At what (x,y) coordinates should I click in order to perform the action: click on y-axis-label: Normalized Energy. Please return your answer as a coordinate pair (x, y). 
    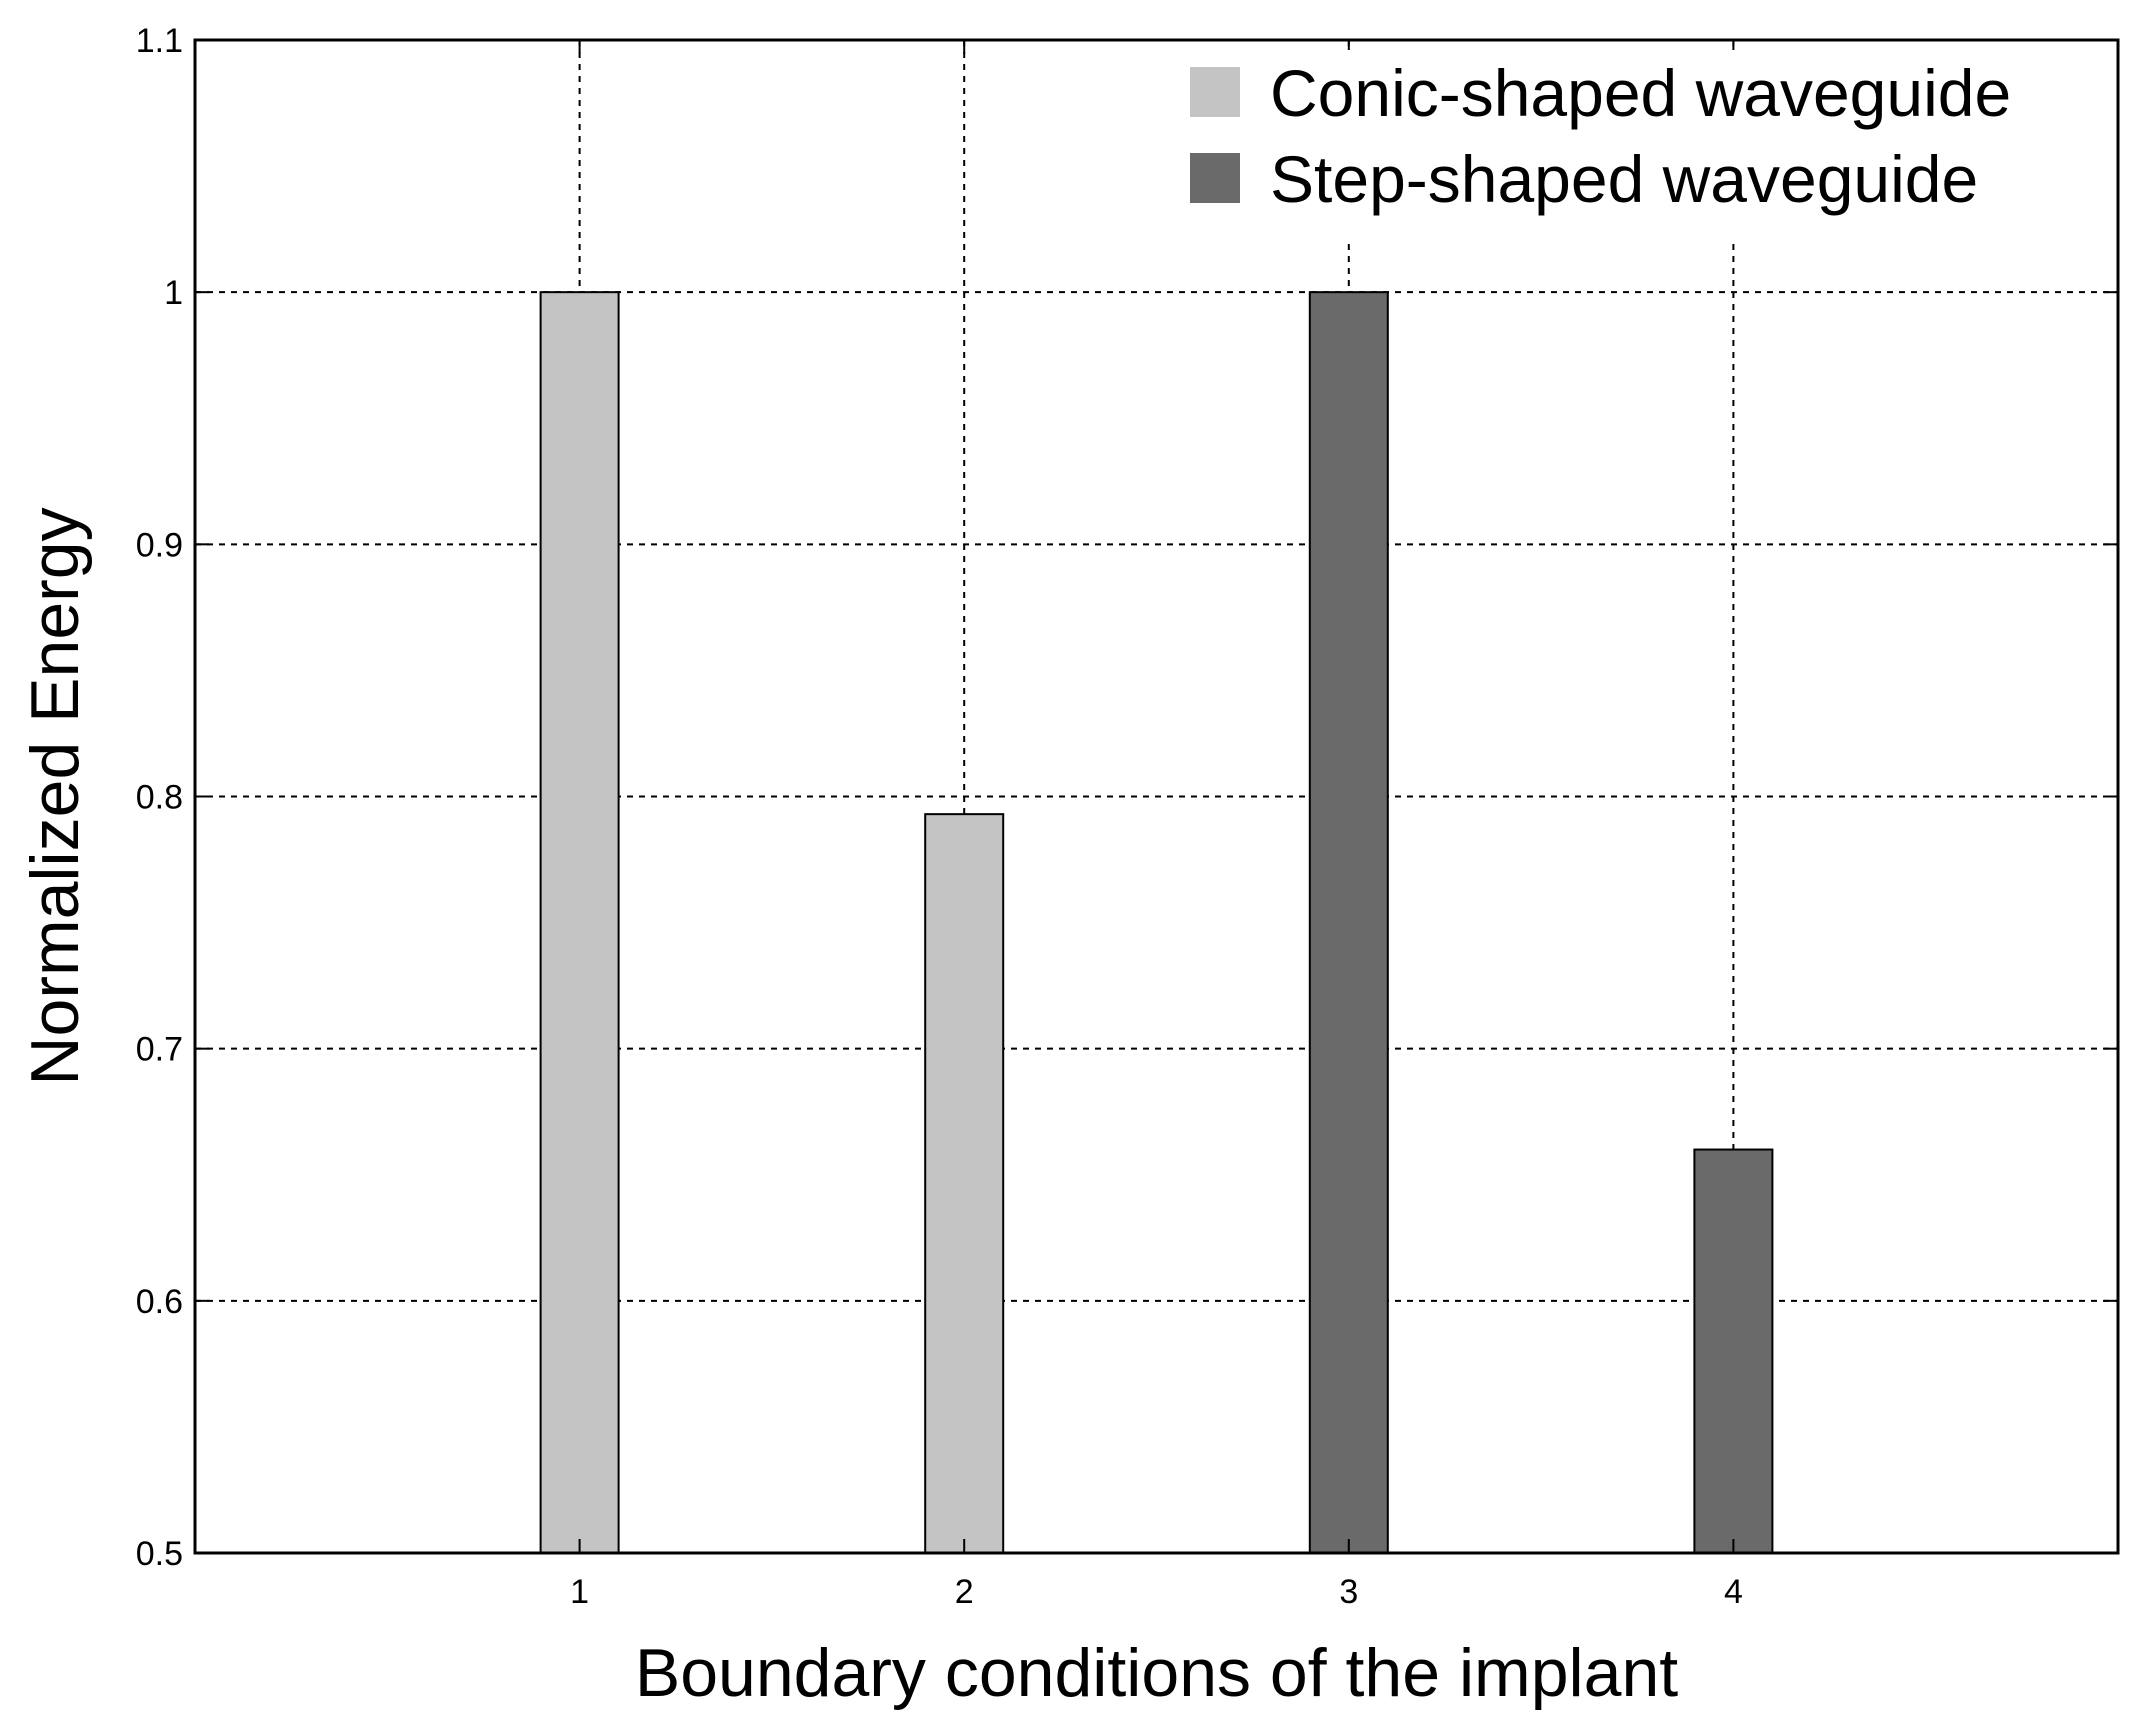
    Looking at the image, I should click on (55, 796).